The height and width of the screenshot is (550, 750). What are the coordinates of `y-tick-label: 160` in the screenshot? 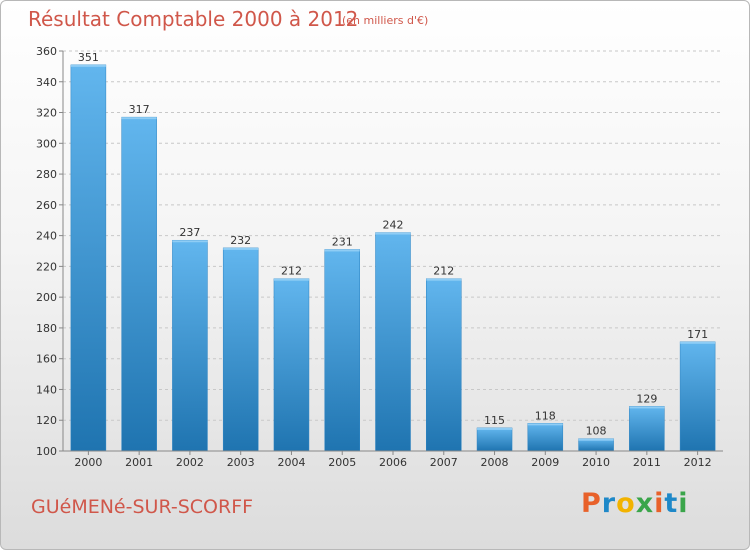 It's located at (46, 359).